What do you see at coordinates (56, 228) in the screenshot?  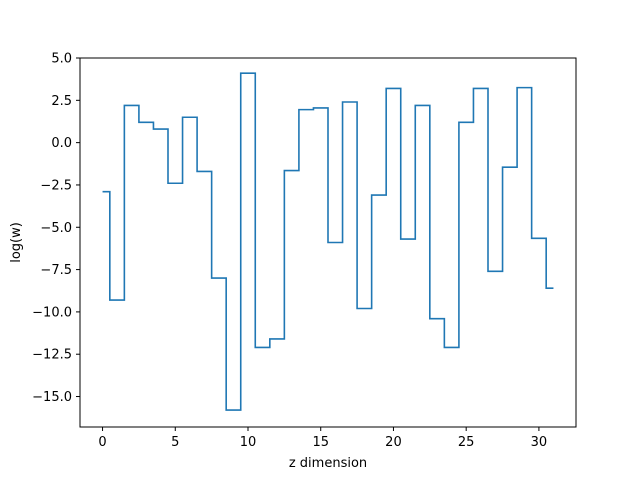 I see `y-tick-label: −5.0` at bounding box center [56, 228].